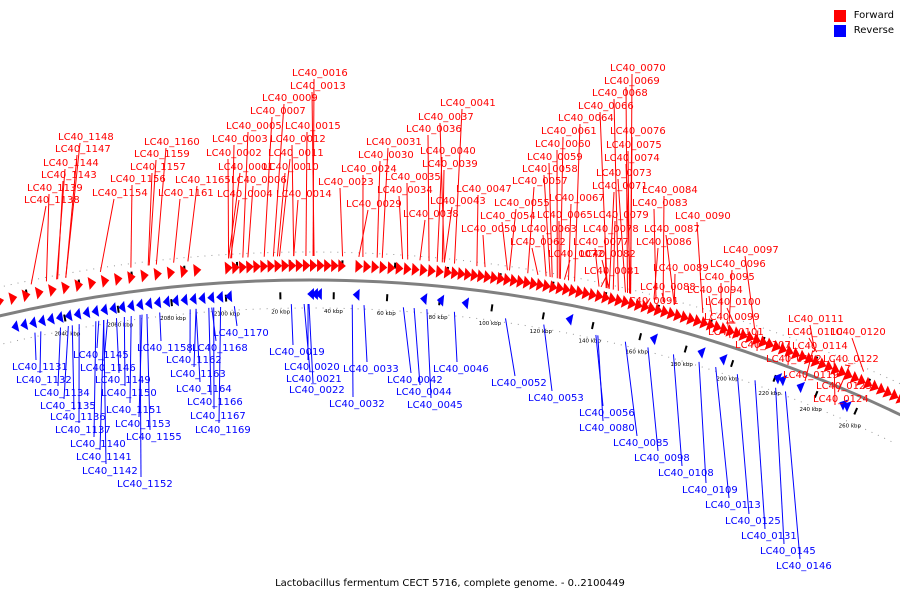 This screenshot has height=600, width=900. Describe the element at coordinates (519, 383) in the screenshot. I see `reverse-gene-label: LC40_0052` at that location.